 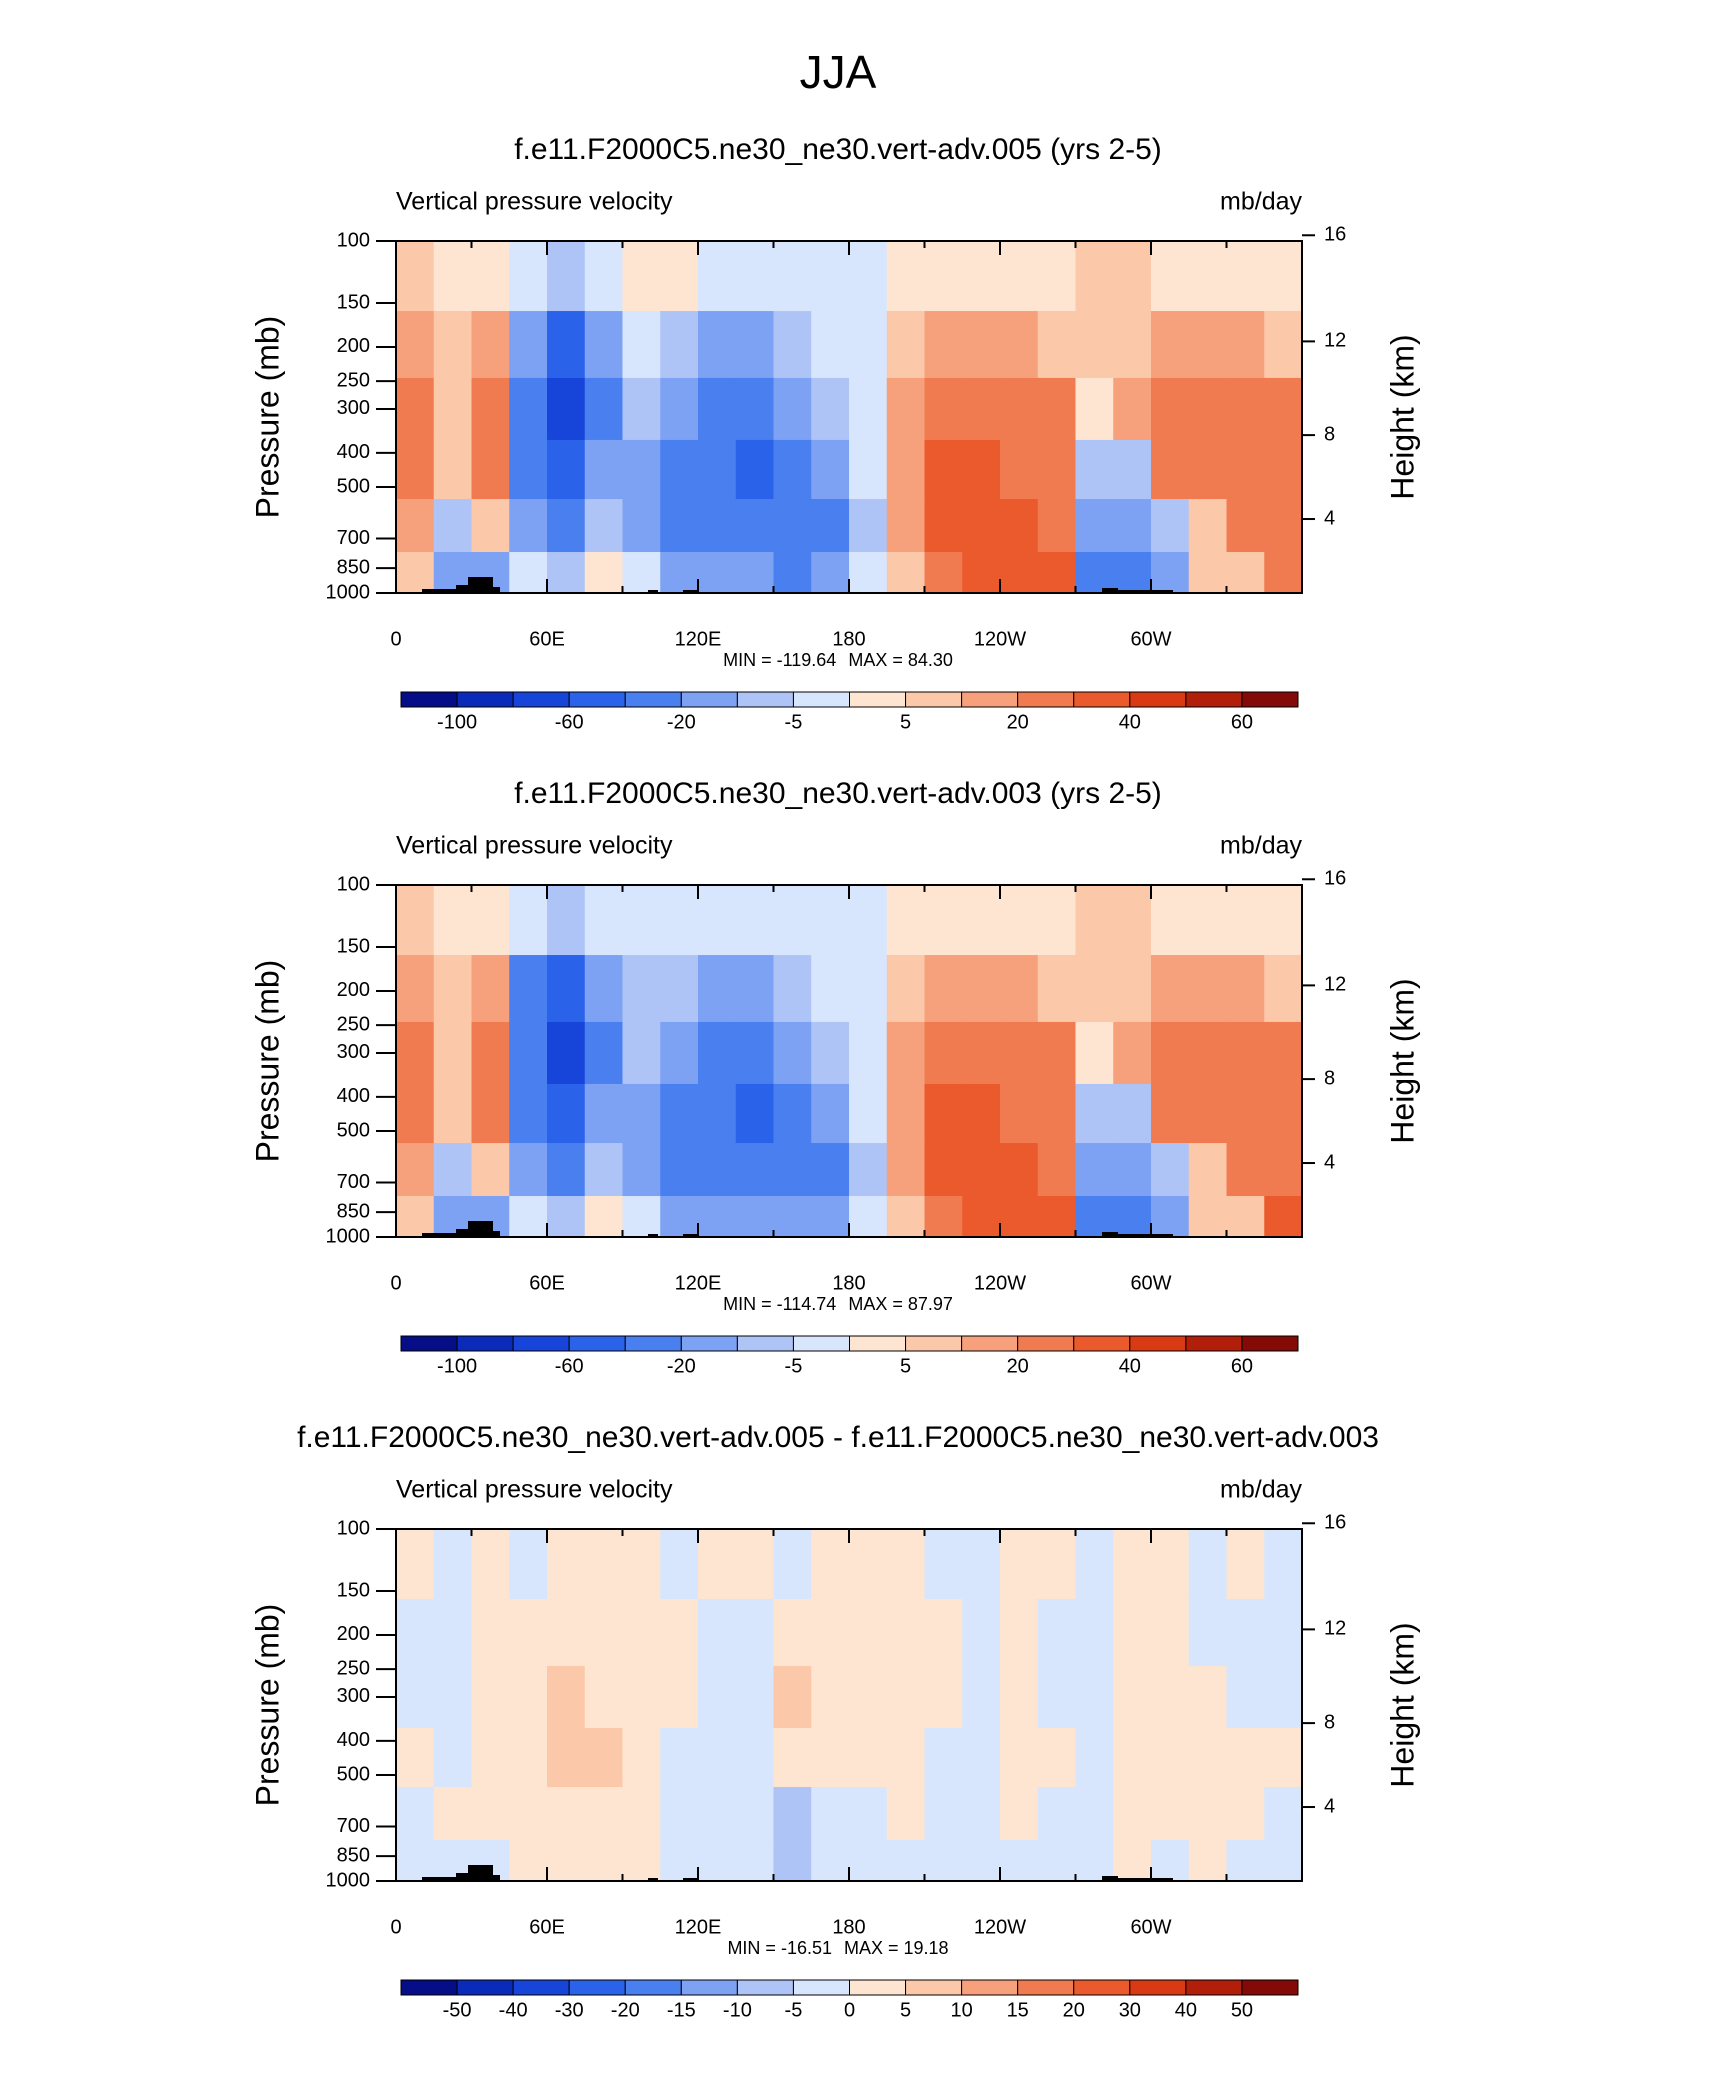 I want to click on colorbar-label: -30, so click(x=569, y=2010).